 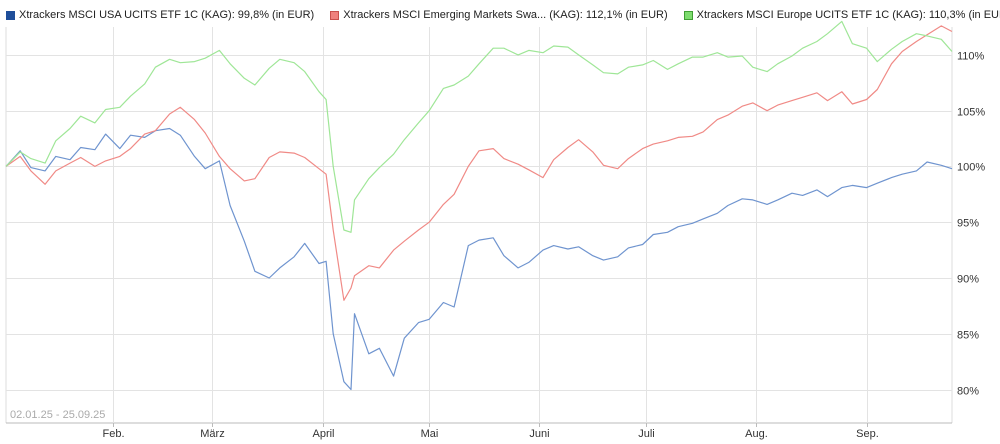 I want to click on y-tick-label: 110%, so click(x=971, y=57).